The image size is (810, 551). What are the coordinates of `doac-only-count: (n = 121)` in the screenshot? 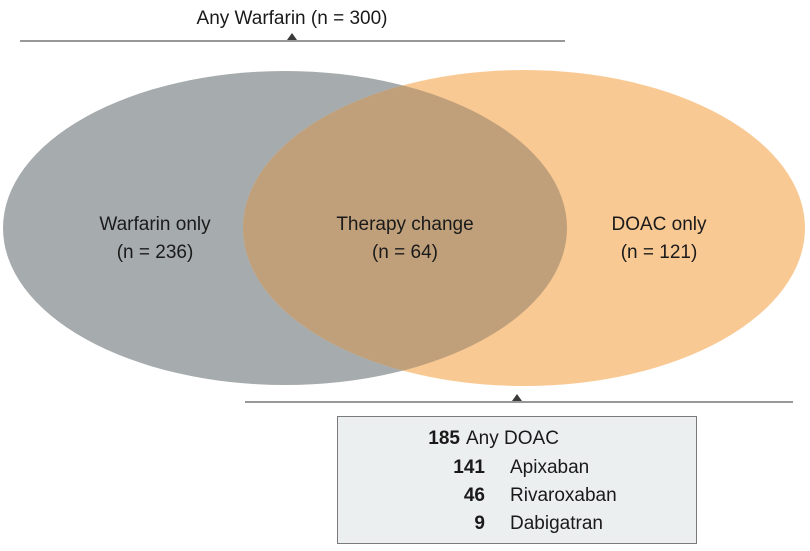 It's located at (659, 252).